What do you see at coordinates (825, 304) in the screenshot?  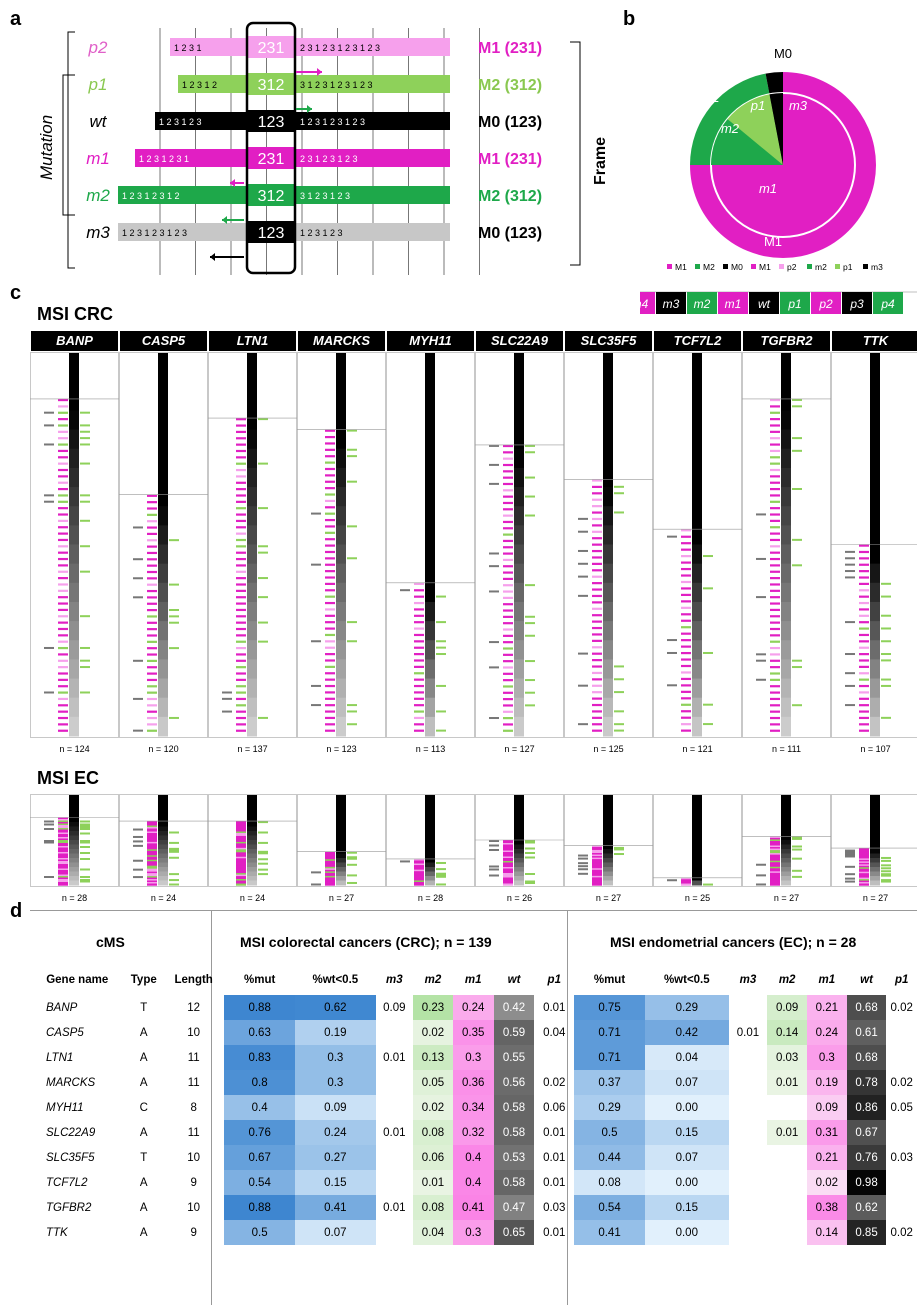 I see `key-strip-label: p2` at bounding box center [825, 304].